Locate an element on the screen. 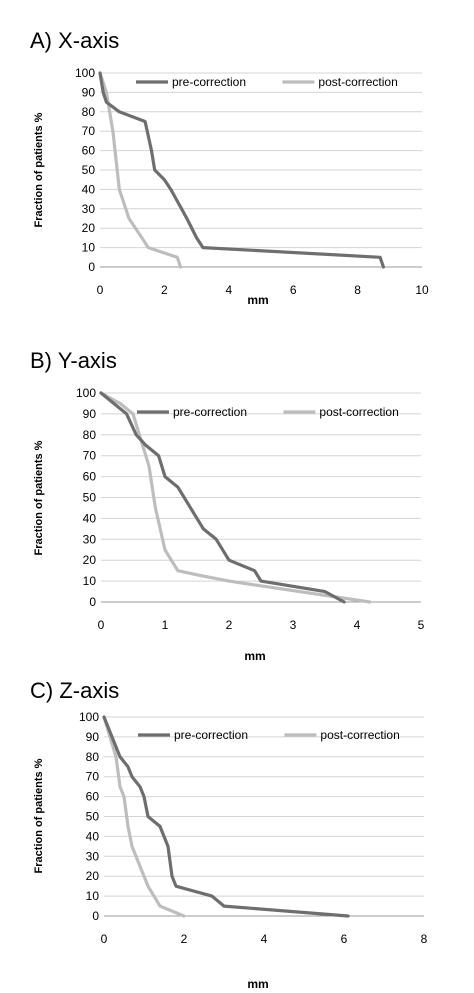 This screenshot has width=474, height=993. chart-title: B) Y-axis is located at coordinates (73, 360).